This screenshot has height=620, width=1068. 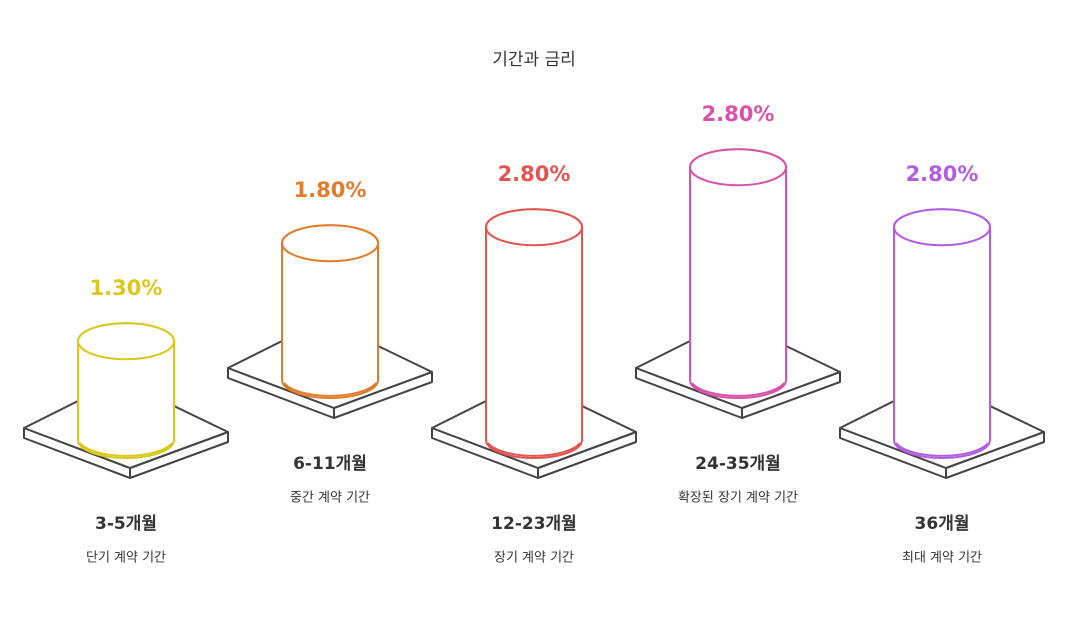 I want to click on chart-title: 기간과 금리, so click(x=534, y=60).